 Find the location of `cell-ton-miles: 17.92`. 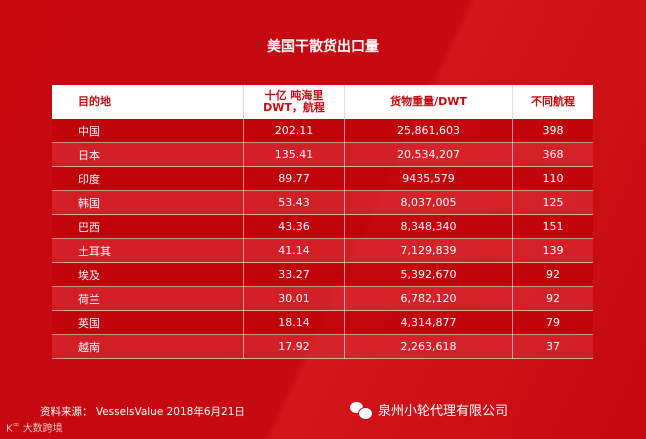

cell-ton-miles: 17.92 is located at coordinates (294, 346).